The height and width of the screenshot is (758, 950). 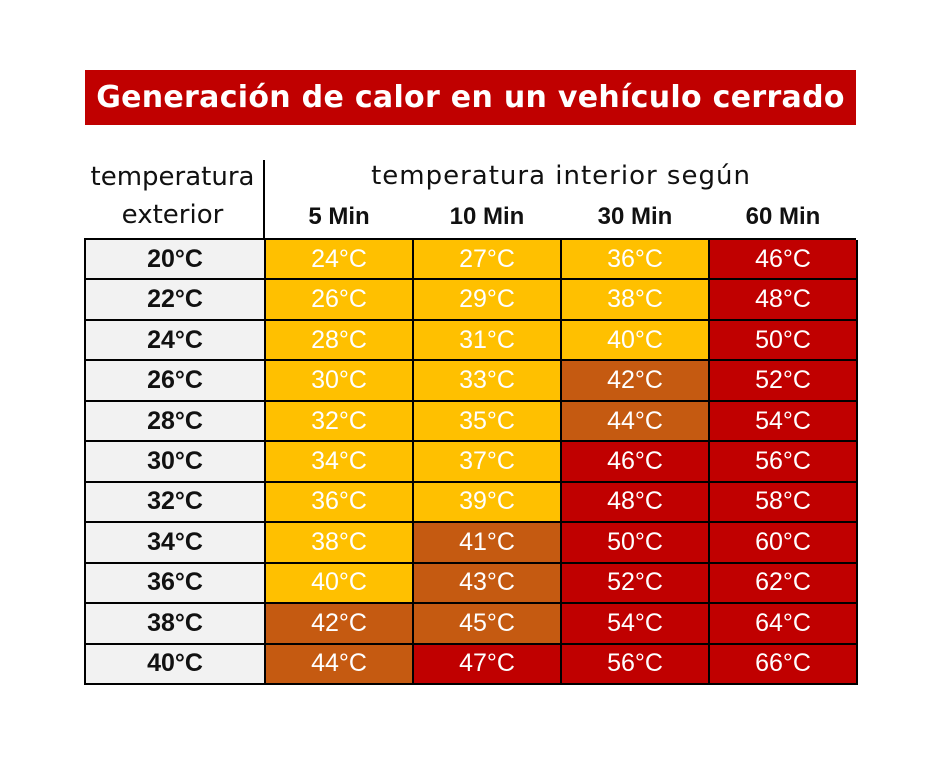 What do you see at coordinates (176, 503) in the screenshot?
I see `exterior-temperature-cell: 32°C` at bounding box center [176, 503].